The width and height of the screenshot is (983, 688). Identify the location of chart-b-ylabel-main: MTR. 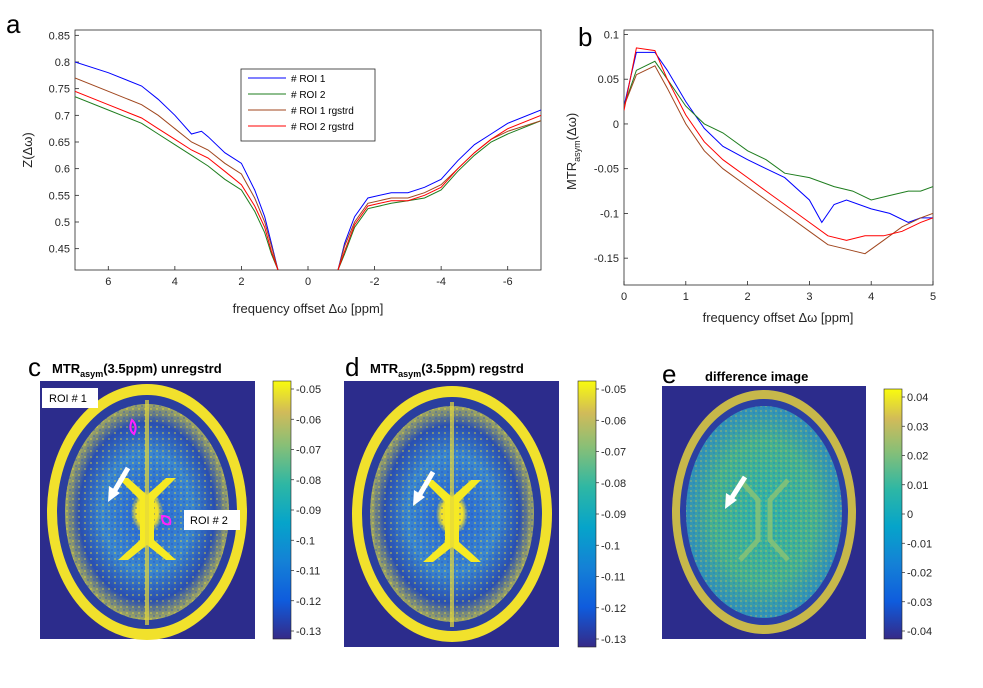
(571, 176).